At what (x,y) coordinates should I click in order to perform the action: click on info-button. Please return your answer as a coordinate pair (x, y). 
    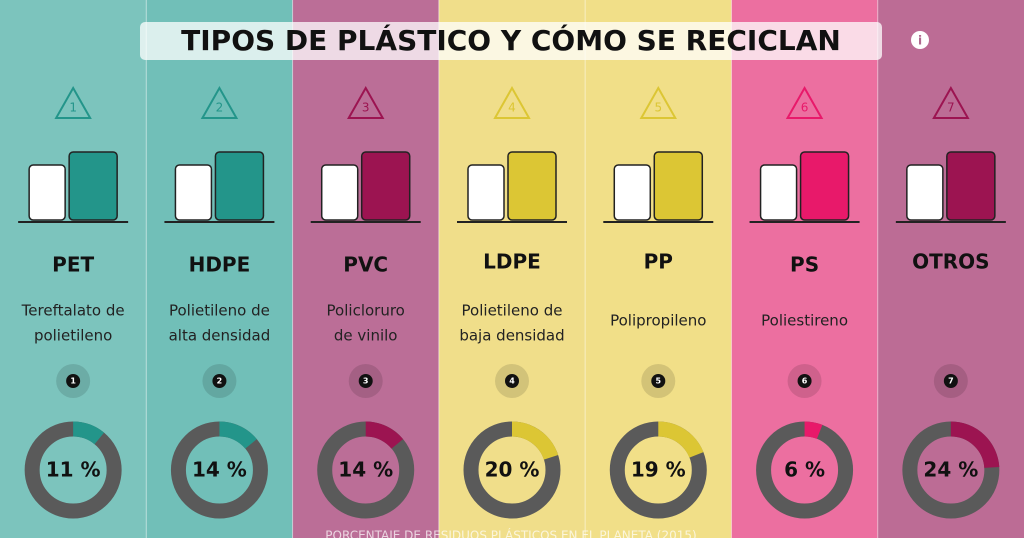
    Looking at the image, I should click on (920, 40).